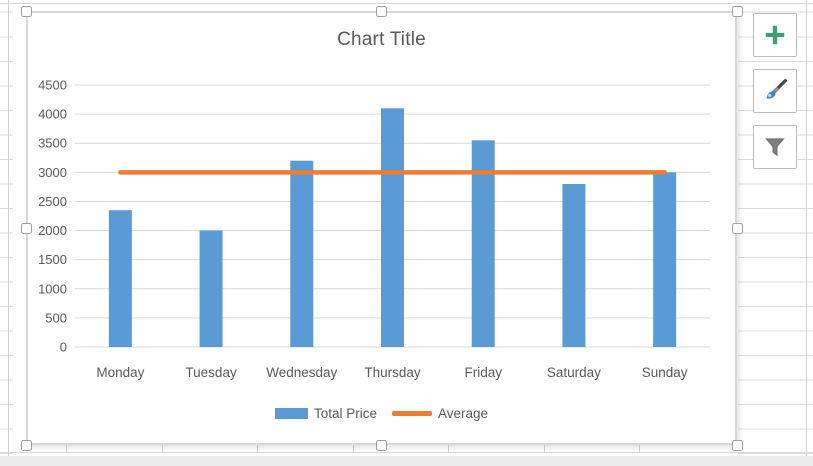 The image size is (813, 466). I want to click on y-axis-tick-label: 2500, so click(52, 201).